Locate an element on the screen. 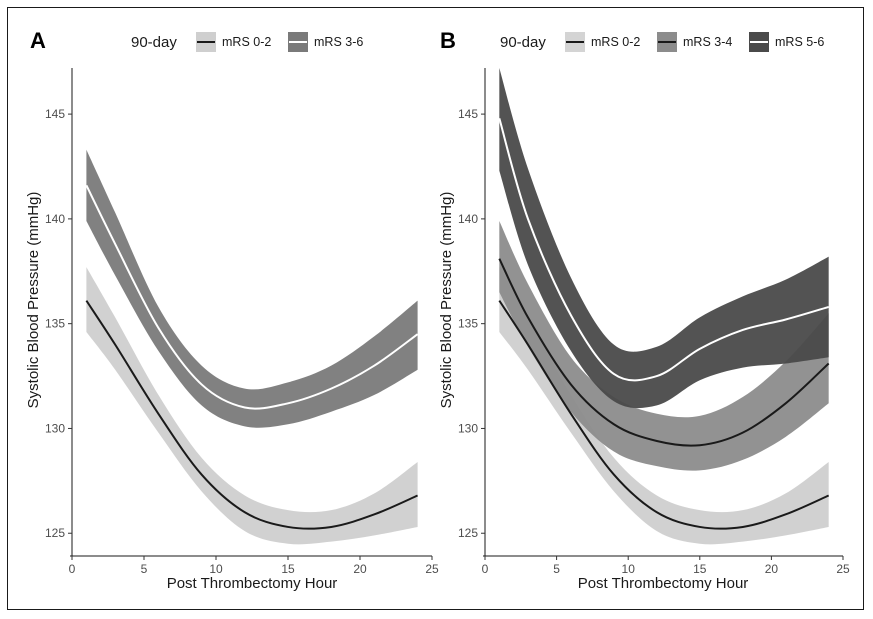 The height and width of the screenshot is (619, 873). panel-a-x-tick-label: 10 is located at coordinates (216, 569).